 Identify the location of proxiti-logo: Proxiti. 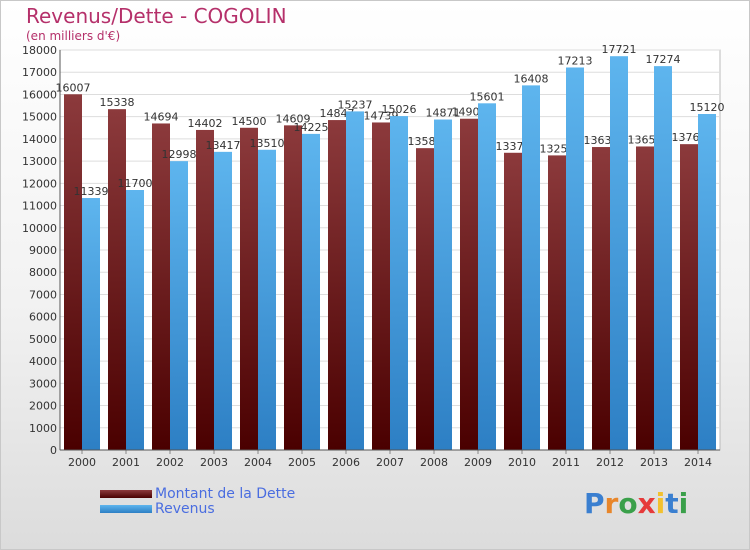
(636, 503).